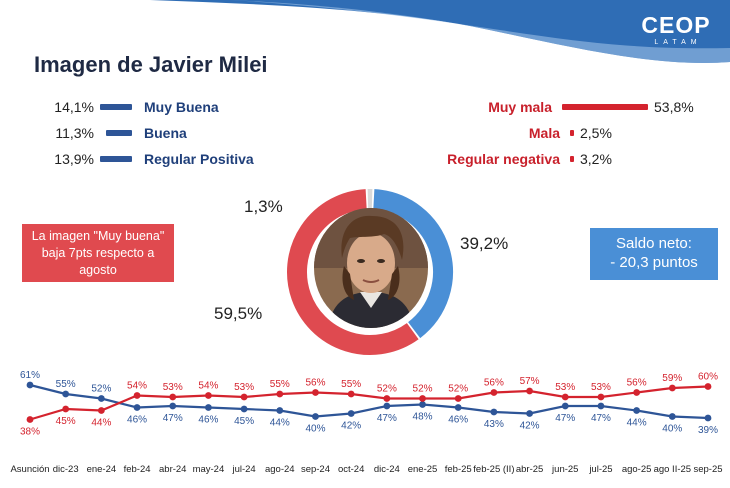 Image resolution: width=730 pixels, height=488 pixels. I want to click on x-tick-label: feb-24, so click(137, 469).